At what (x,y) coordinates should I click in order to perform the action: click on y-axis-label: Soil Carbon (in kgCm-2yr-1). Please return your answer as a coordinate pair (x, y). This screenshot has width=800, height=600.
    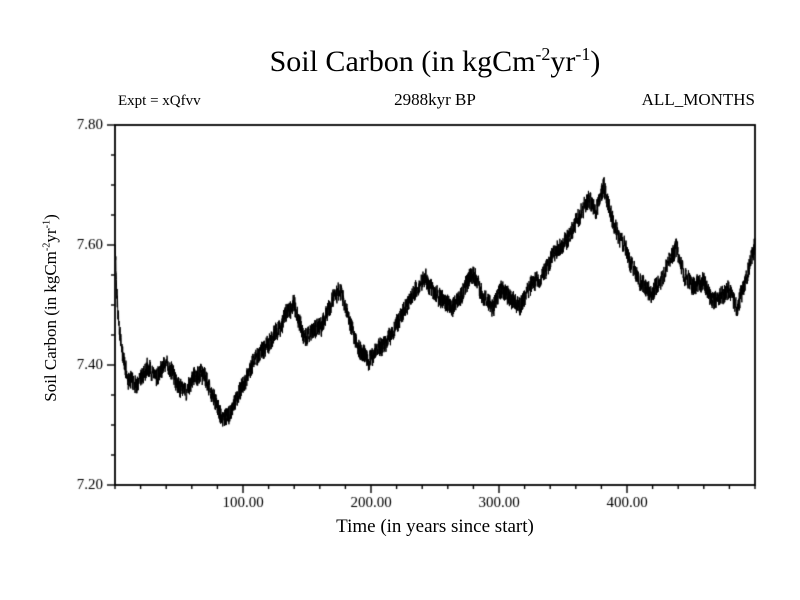
    Looking at the image, I should click on (52, 308).